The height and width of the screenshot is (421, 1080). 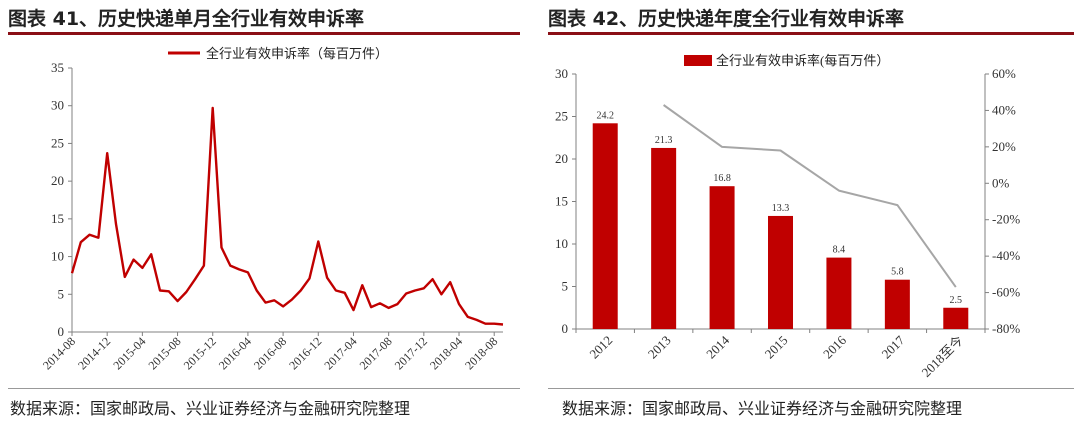 What do you see at coordinates (481, 353) in the screenshot?
I see `left-x-tick-label: 2018-08` at bounding box center [481, 353].